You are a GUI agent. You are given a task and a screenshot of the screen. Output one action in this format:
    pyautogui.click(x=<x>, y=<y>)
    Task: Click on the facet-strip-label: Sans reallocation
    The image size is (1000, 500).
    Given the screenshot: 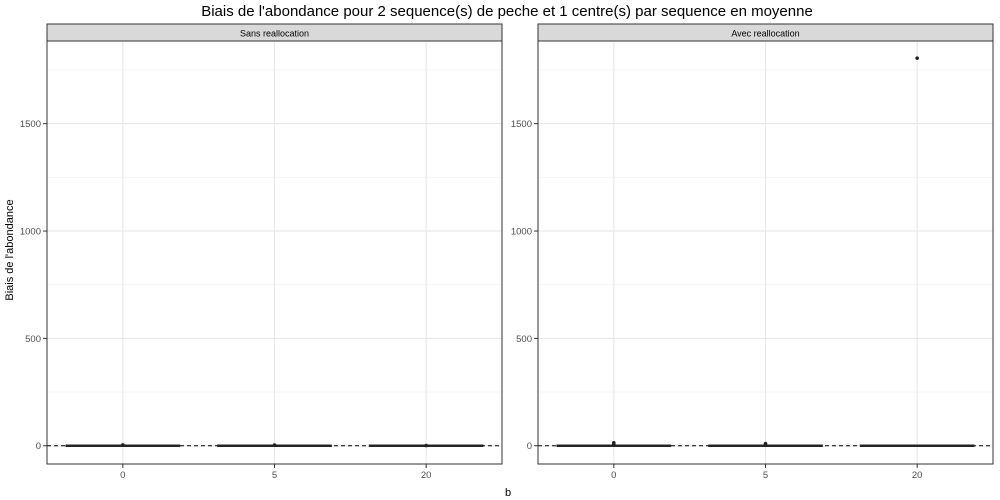 What is the action you would take?
    pyautogui.click(x=274, y=34)
    